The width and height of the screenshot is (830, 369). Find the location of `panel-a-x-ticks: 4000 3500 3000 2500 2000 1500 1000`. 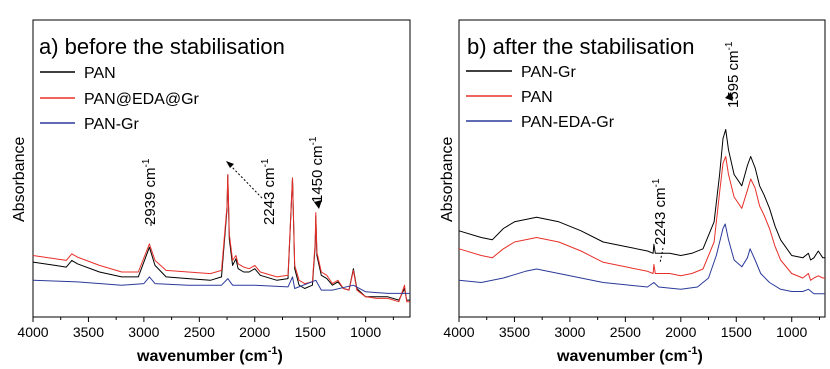

panel-a-x-ticks: 4000 3500 3000 2500 2000 1500 1000 is located at coordinates (205, 328).